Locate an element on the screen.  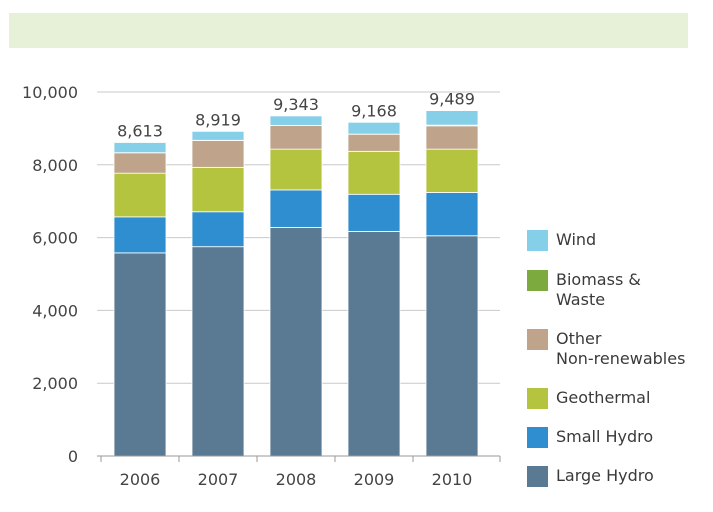
y-tick-label: 8,000 is located at coordinates (55, 165).